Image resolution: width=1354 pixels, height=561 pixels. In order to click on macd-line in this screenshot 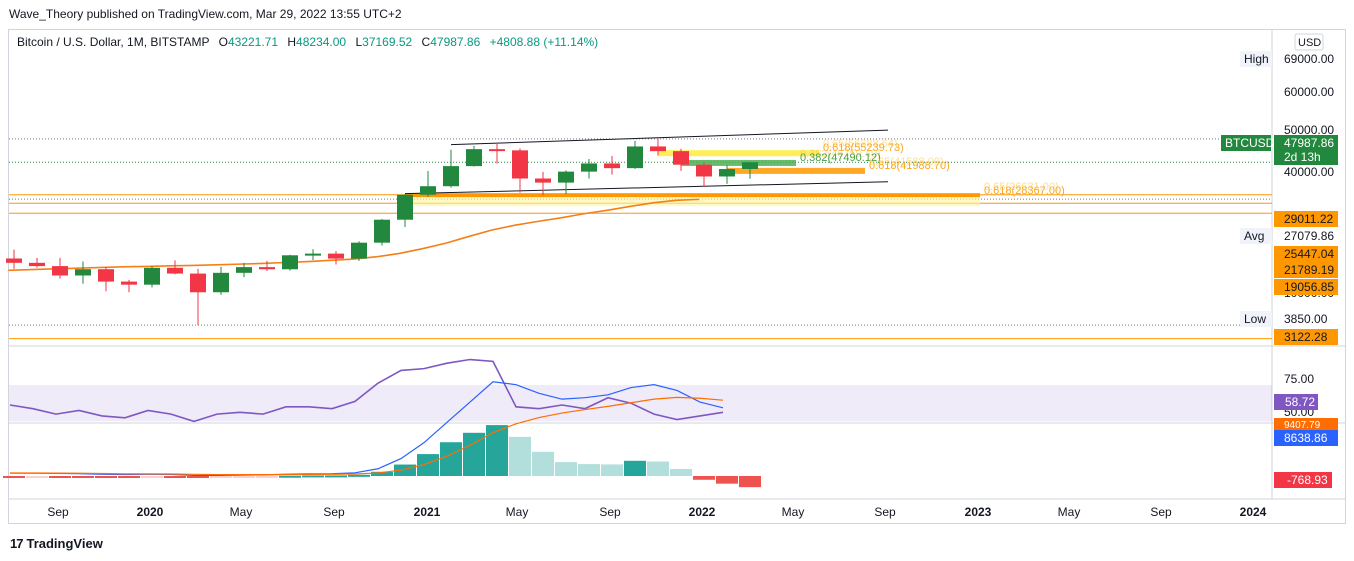, I will do `click(367, 429)`.